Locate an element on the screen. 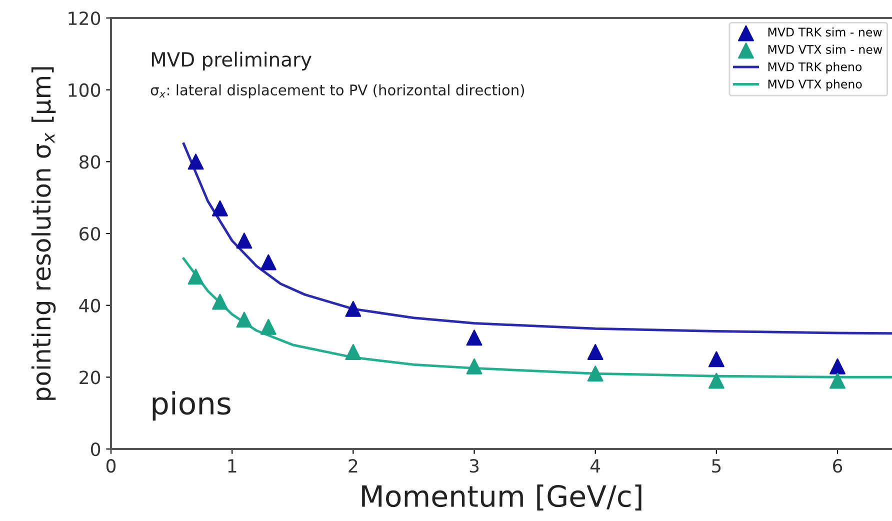 This screenshot has width=892, height=521. y-tick-label: 20 is located at coordinates (90, 377).